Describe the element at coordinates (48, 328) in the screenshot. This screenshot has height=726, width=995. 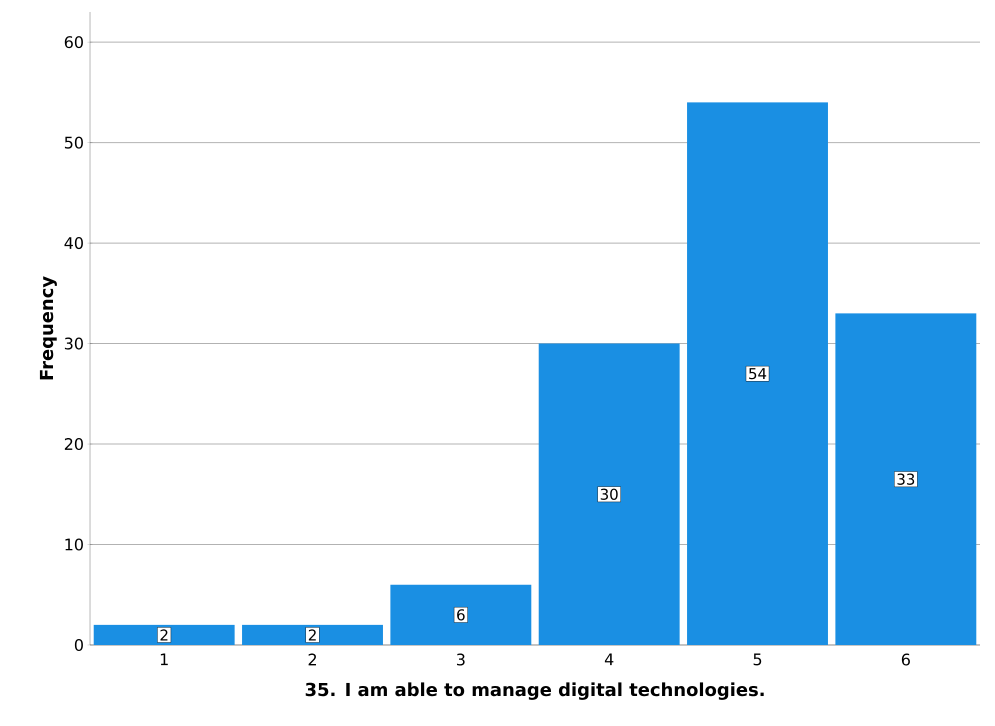
I see `y-axis-title: Frequency` at that location.